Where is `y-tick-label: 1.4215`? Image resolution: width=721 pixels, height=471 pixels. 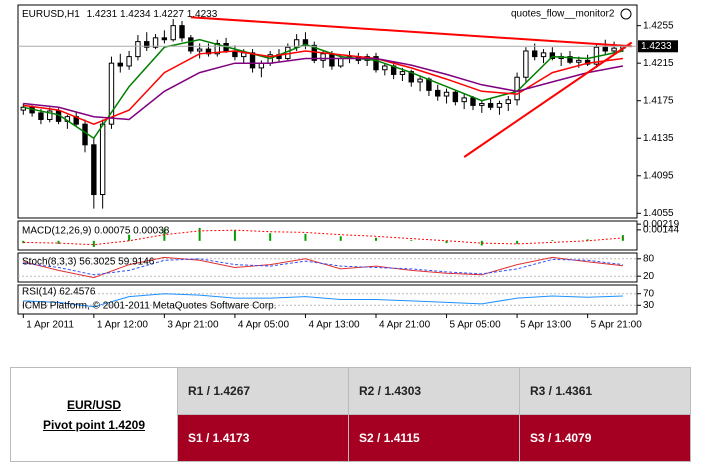
y-tick-label: 1.4215 is located at coordinates (658, 63).